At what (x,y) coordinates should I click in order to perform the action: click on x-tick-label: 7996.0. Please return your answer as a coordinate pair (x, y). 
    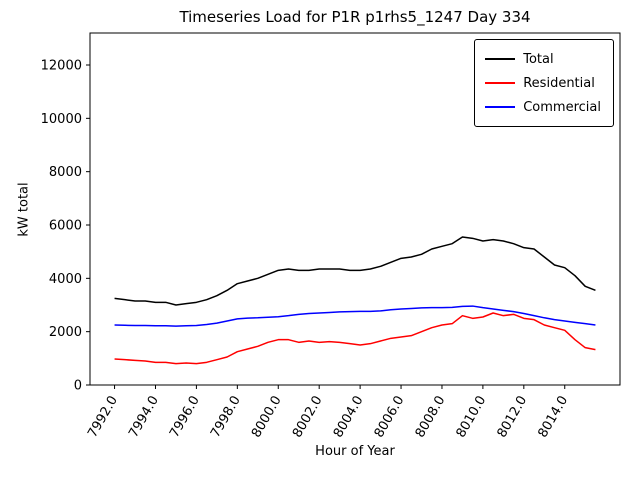
    Looking at the image, I should click on (185, 417).